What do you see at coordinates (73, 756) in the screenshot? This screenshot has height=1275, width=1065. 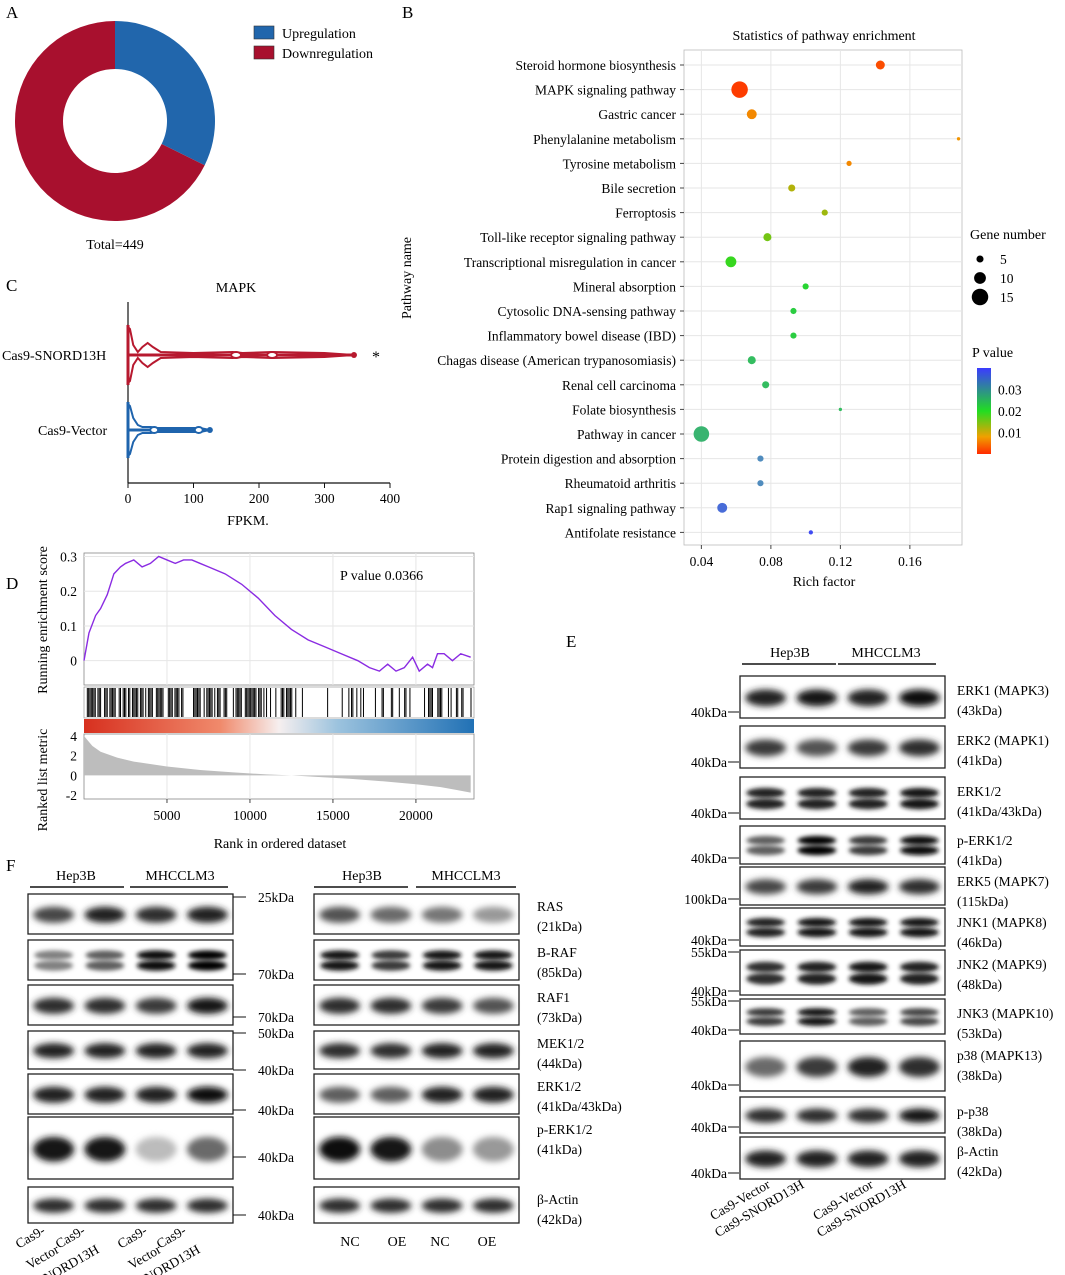 I see `gsea-metric-tick-label: 2` at bounding box center [73, 756].